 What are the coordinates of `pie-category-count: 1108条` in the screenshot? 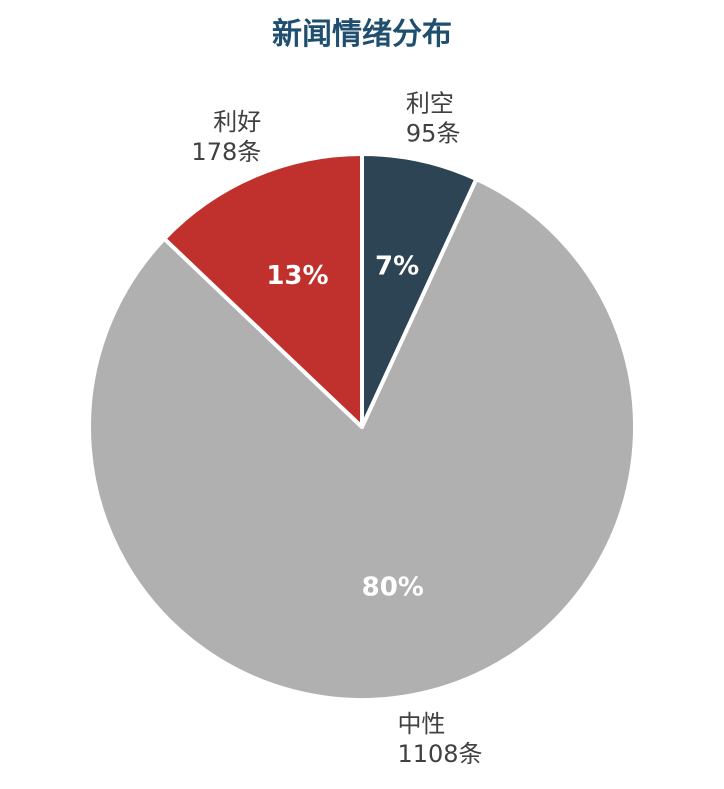 It's located at (439, 754).